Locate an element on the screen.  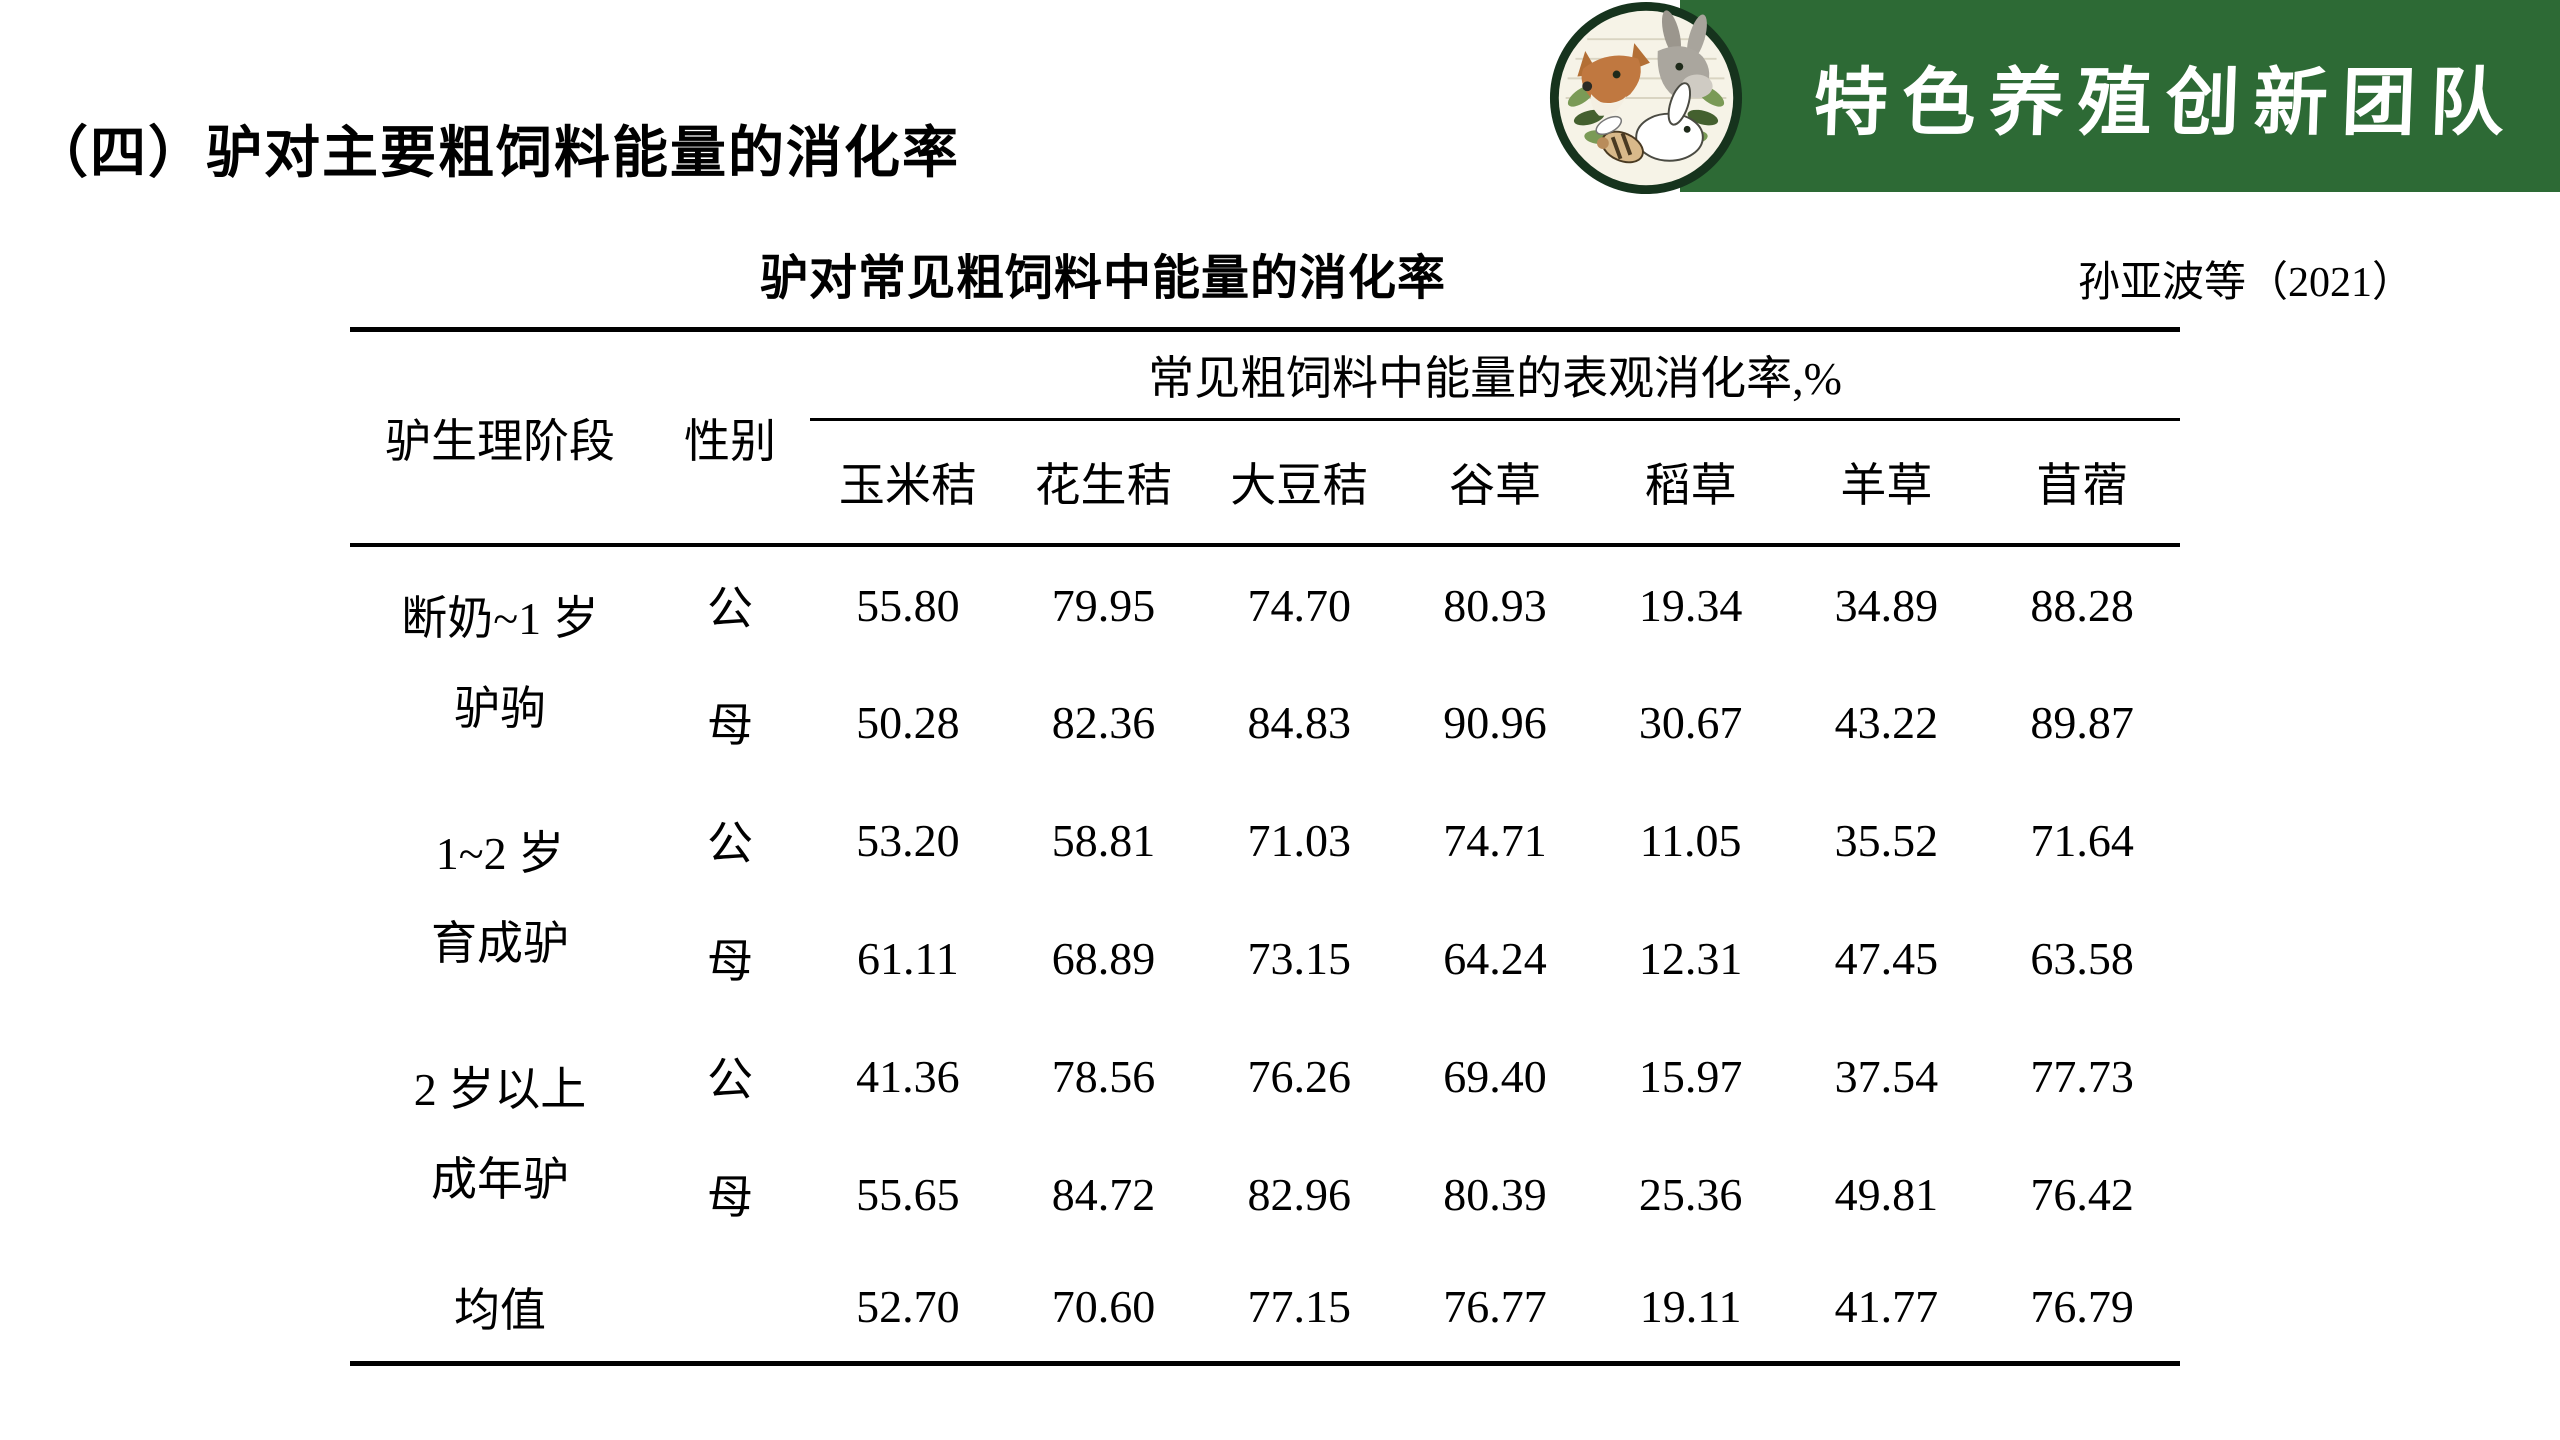
team-logo is located at coordinates (1646, 98).